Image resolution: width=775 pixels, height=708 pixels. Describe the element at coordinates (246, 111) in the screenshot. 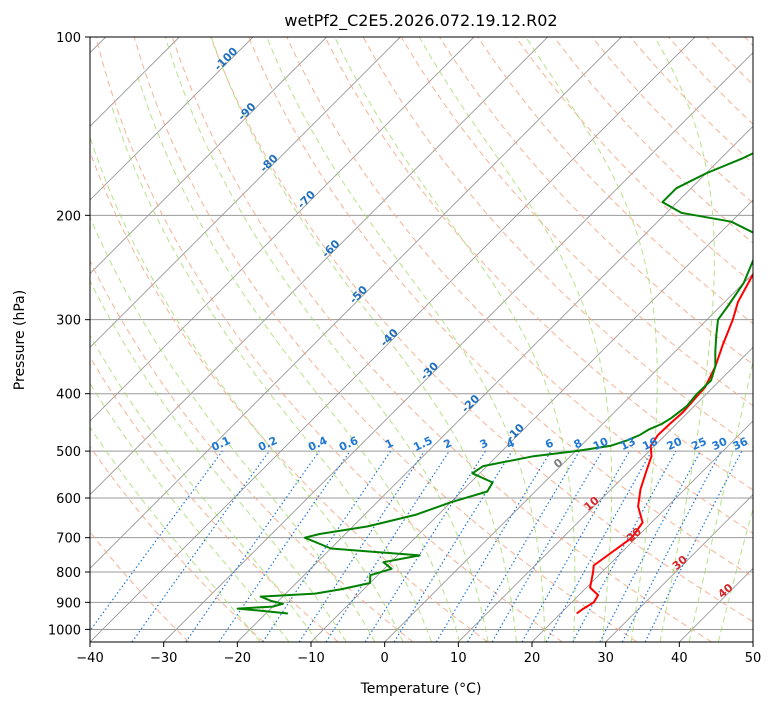

I see `isotherm-label: -90` at that location.